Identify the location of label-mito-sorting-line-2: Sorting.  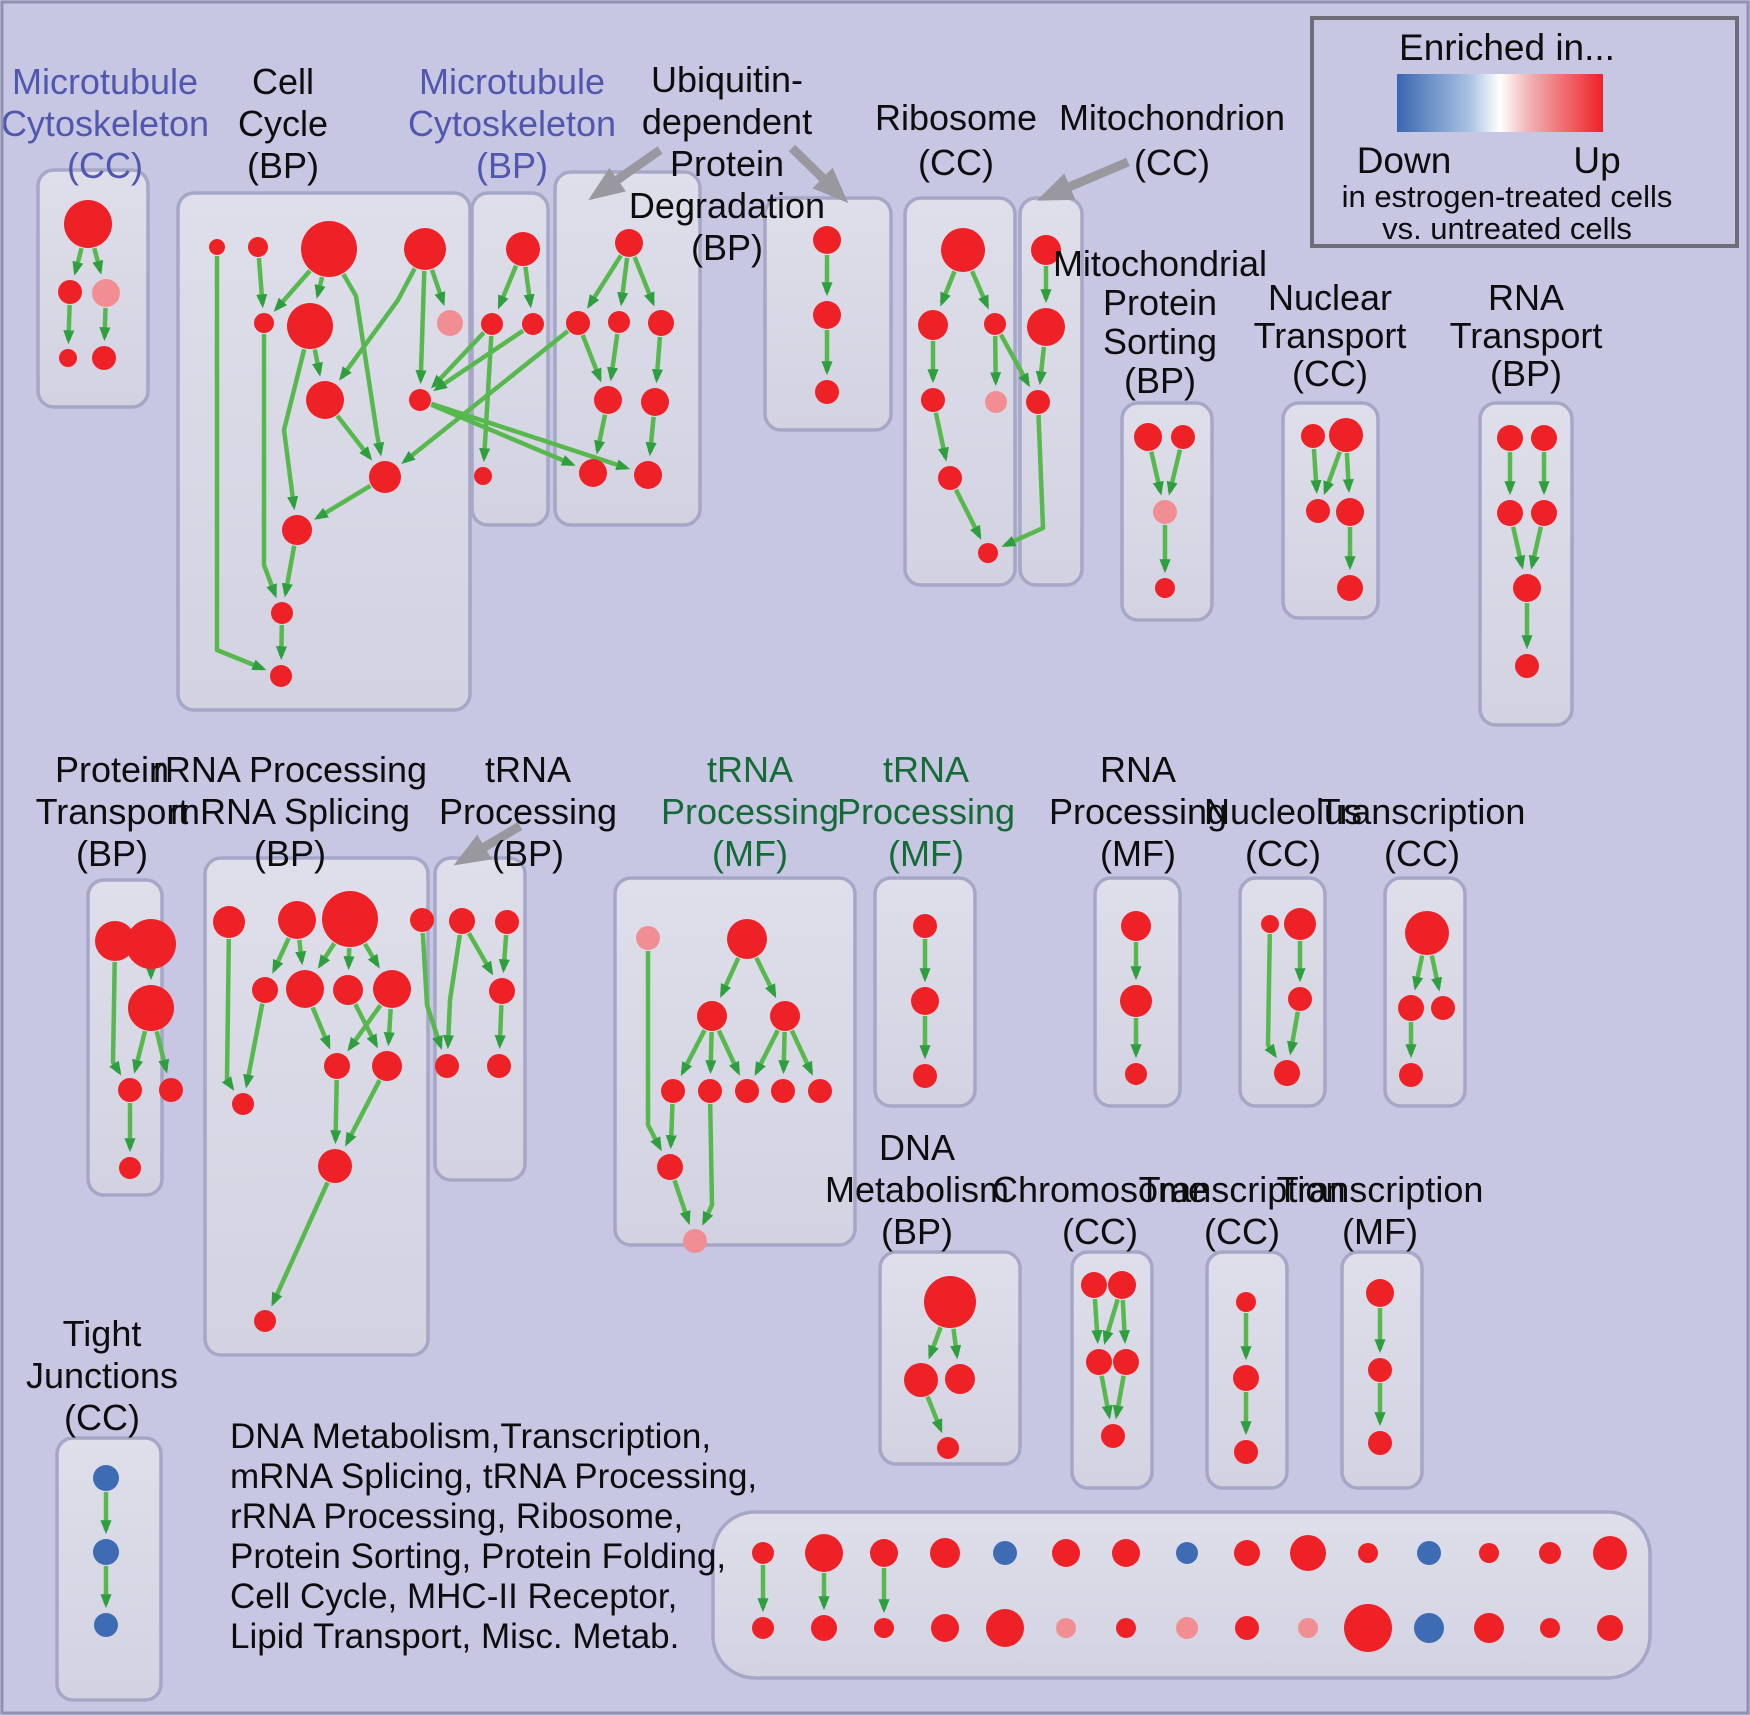
(1160, 341).